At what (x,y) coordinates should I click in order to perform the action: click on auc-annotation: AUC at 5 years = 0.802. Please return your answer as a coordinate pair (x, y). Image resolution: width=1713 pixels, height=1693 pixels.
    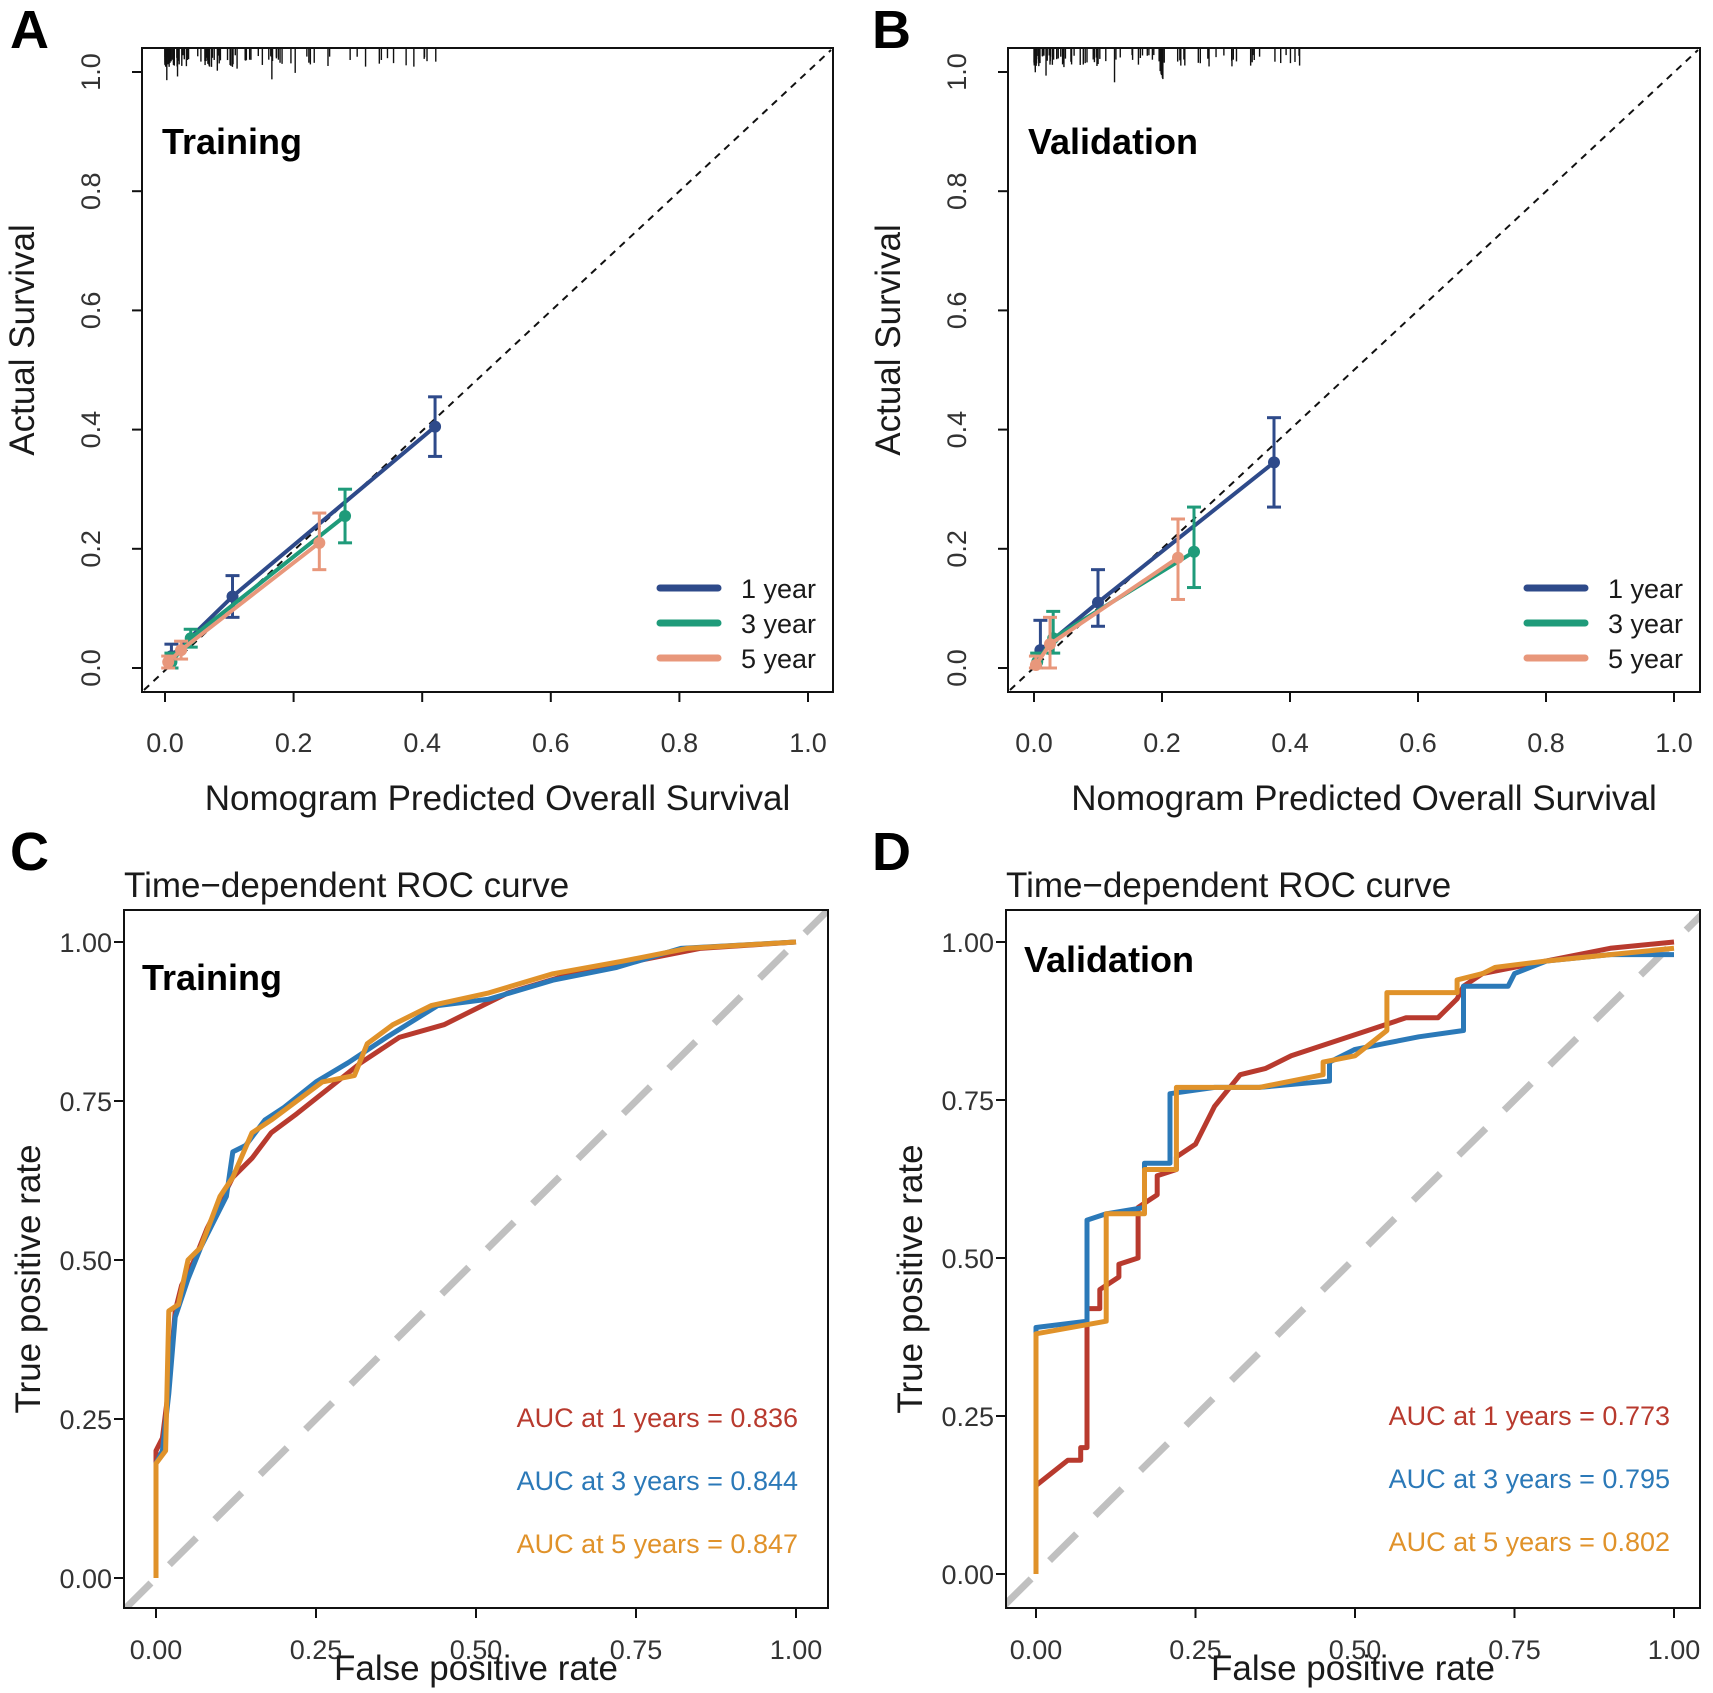
    Looking at the image, I should click on (1529, 1542).